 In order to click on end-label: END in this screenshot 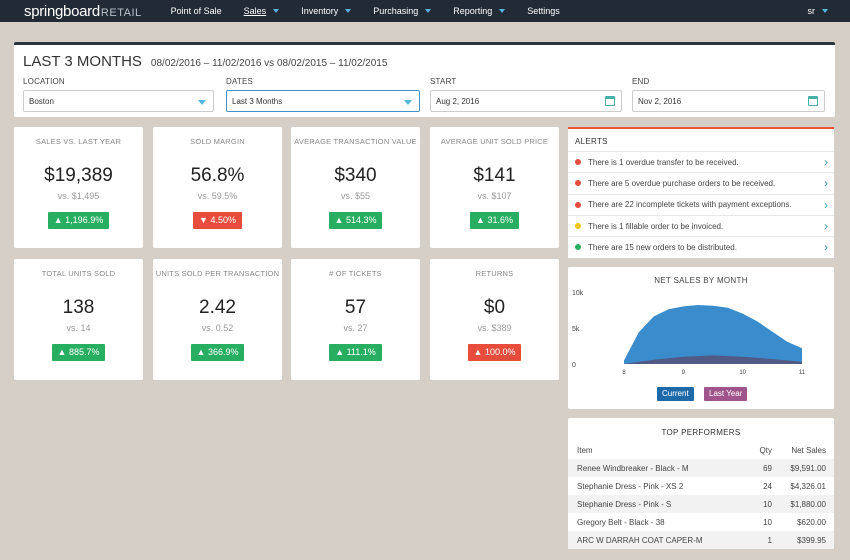, I will do `click(641, 81)`.